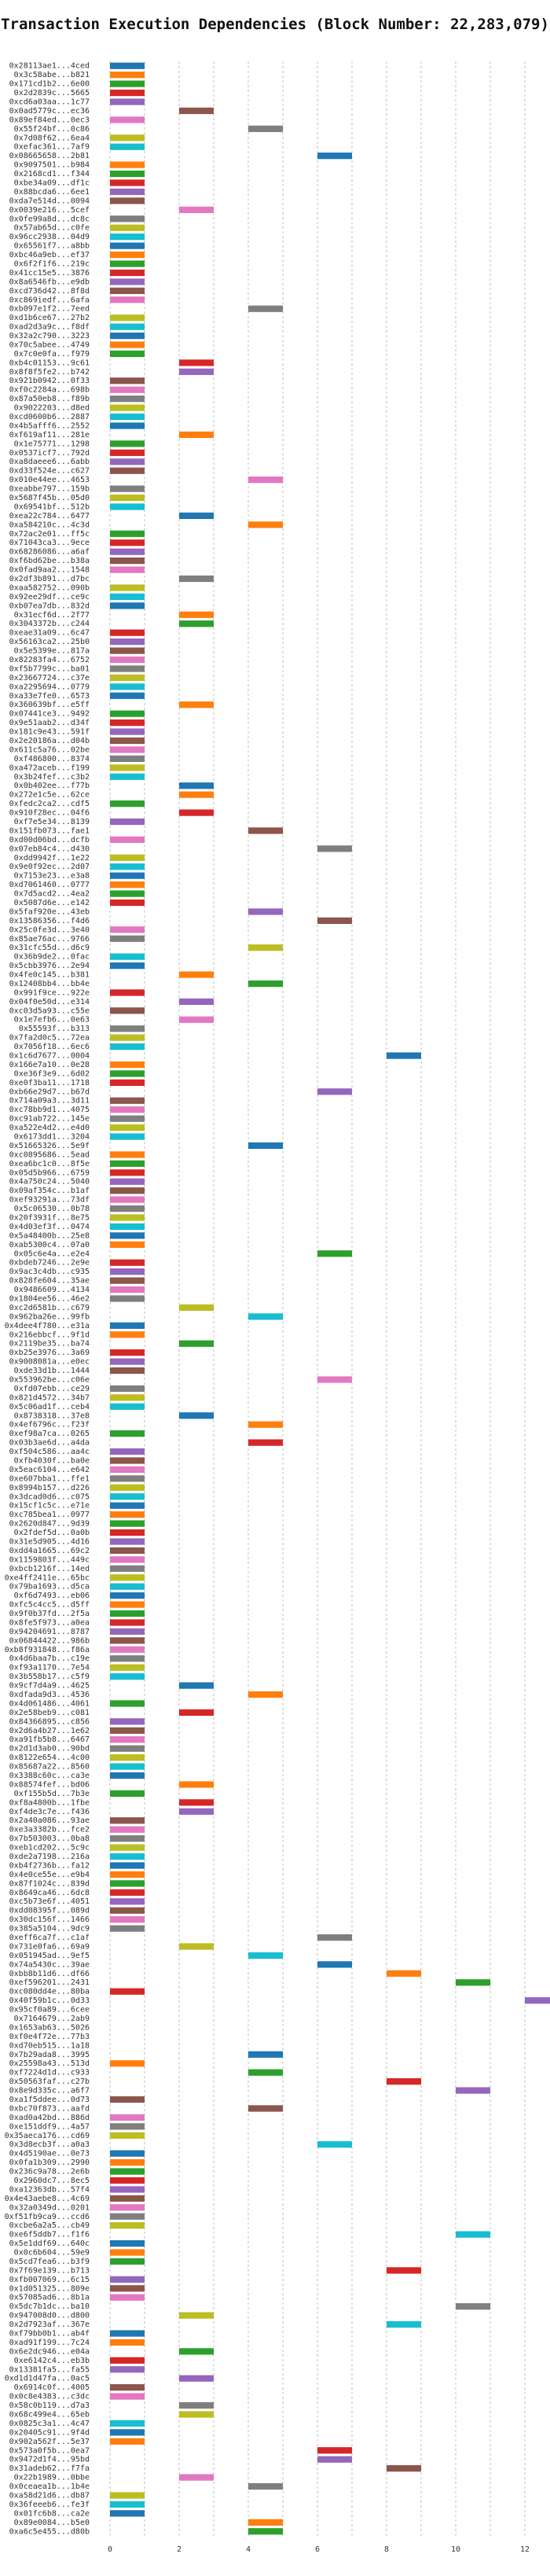 This screenshot has width=550, height=2576. Describe the element at coordinates (49, 1128) in the screenshot. I see `y-tick-label: 0xa522e4d2...e4d0` at that location.